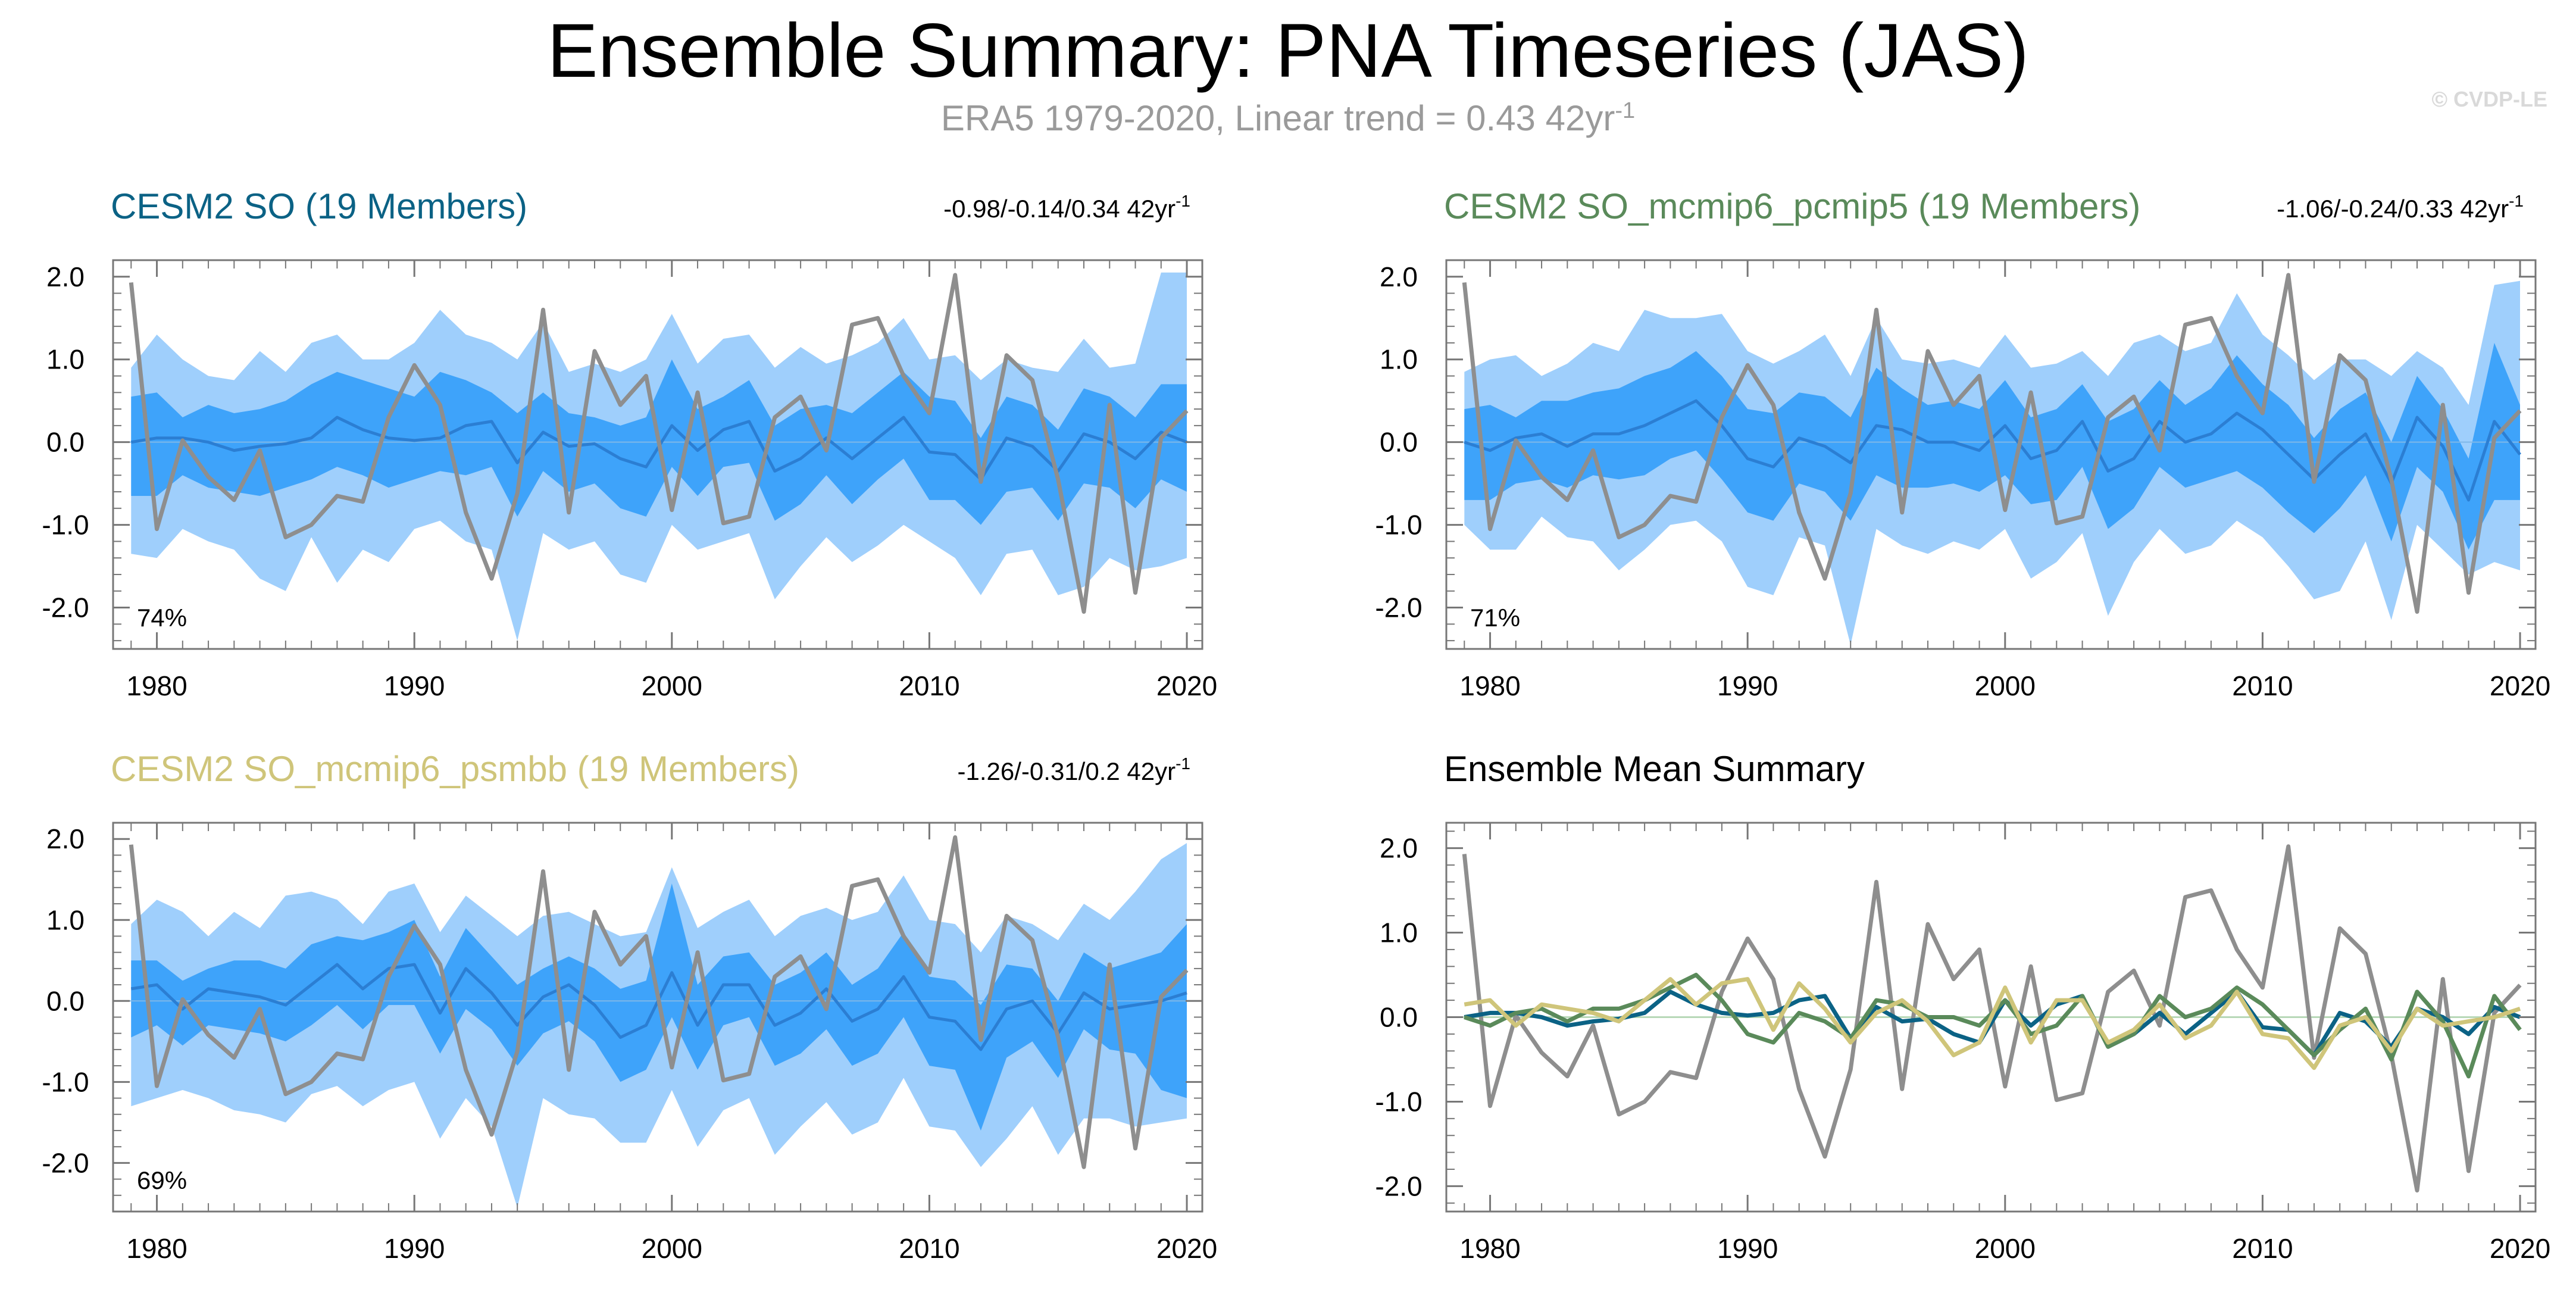 The image size is (2576, 1305). What do you see at coordinates (1288, 51) in the screenshot?
I see `figure-title: Ensemble Summary: PNA Timeseries (JAS)` at bounding box center [1288, 51].